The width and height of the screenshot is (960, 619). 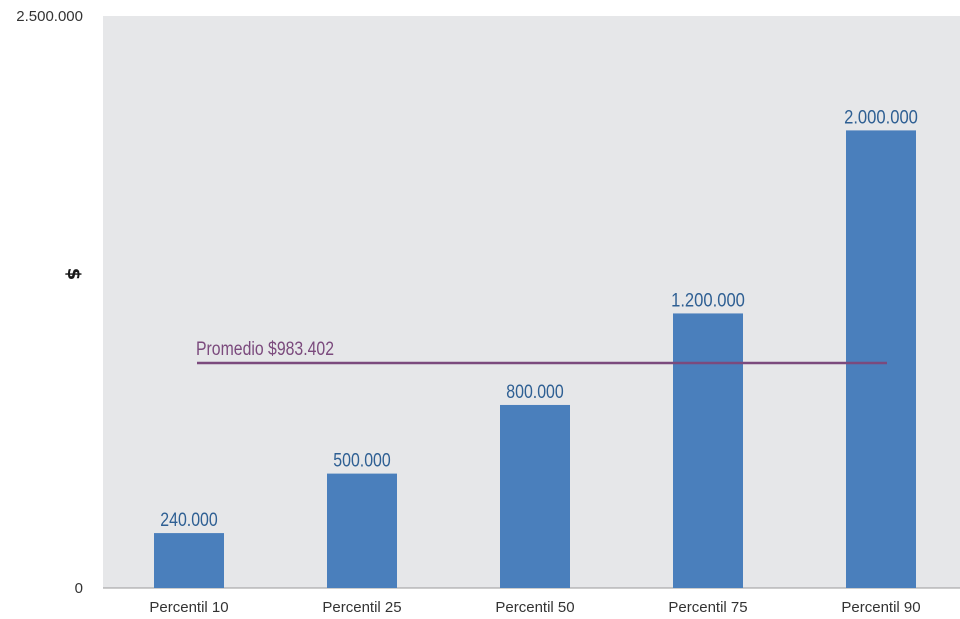 What do you see at coordinates (49, 16) in the screenshot?
I see `y-tick-label: 2.500.000` at bounding box center [49, 16].